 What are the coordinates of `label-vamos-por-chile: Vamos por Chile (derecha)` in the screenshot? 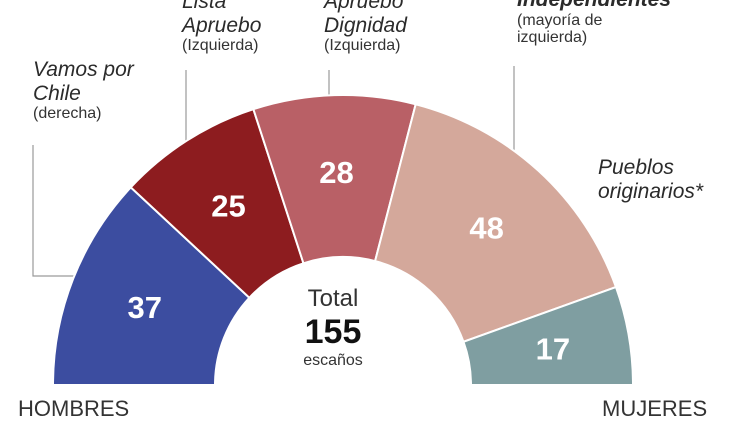 It's located at (88, 90).